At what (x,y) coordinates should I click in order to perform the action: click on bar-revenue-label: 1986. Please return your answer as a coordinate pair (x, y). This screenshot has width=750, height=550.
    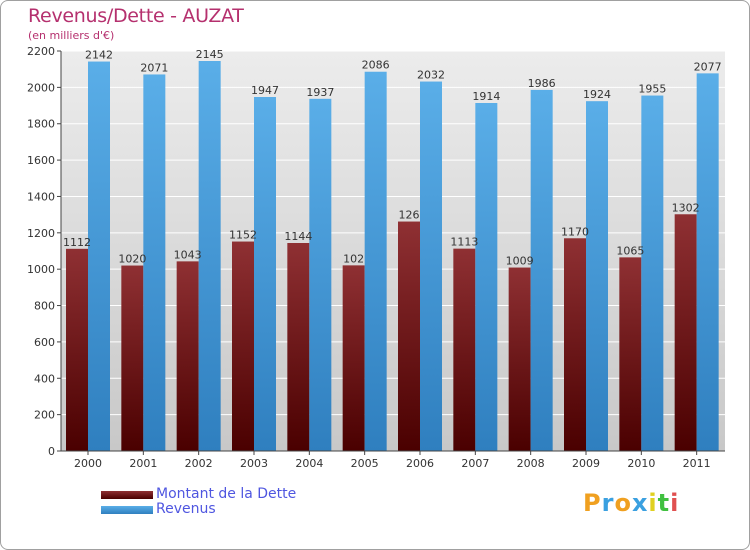
    Looking at the image, I should click on (542, 83).